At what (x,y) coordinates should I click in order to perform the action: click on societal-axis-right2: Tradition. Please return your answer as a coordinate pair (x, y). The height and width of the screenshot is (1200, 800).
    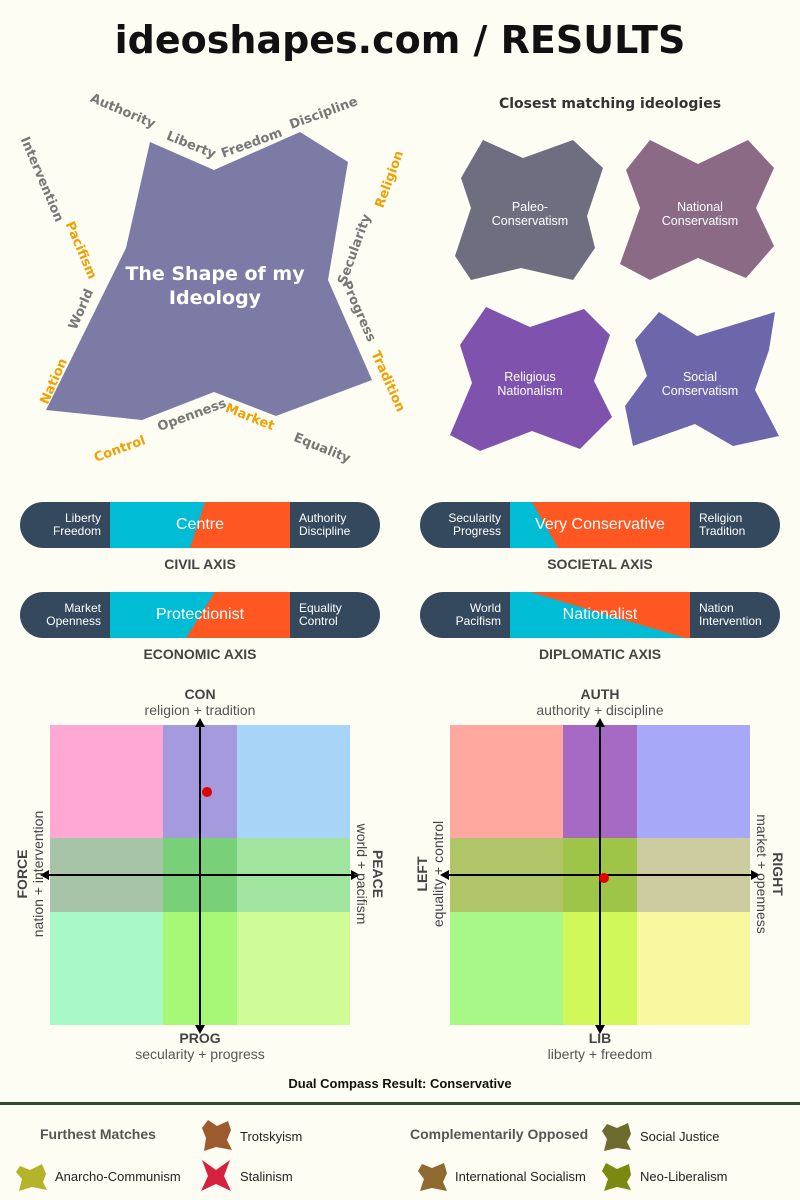
    Looking at the image, I should click on (722, 531).